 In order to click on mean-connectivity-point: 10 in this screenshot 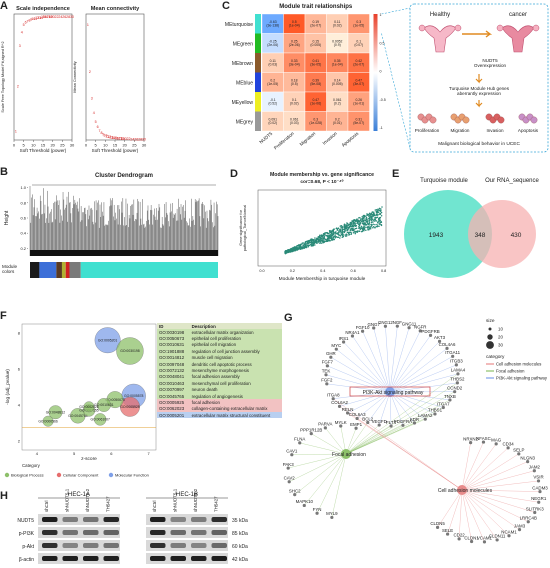, I will do `click(105, 136)`.